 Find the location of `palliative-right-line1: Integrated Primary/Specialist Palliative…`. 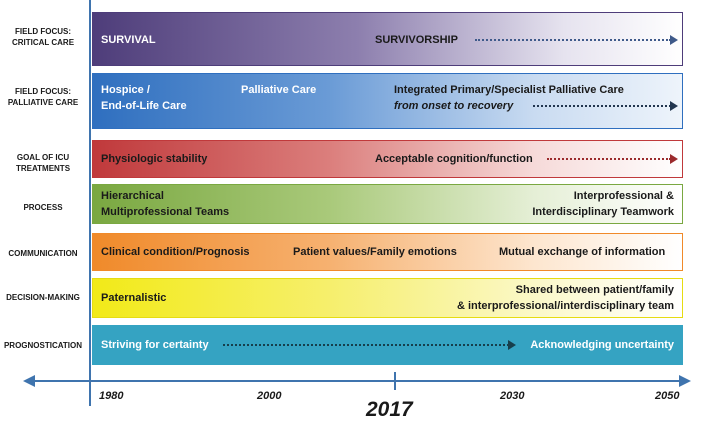

palliative-right-line1: Integrated Primary/Specialist Palliative… is located at coordinates (509, 90).